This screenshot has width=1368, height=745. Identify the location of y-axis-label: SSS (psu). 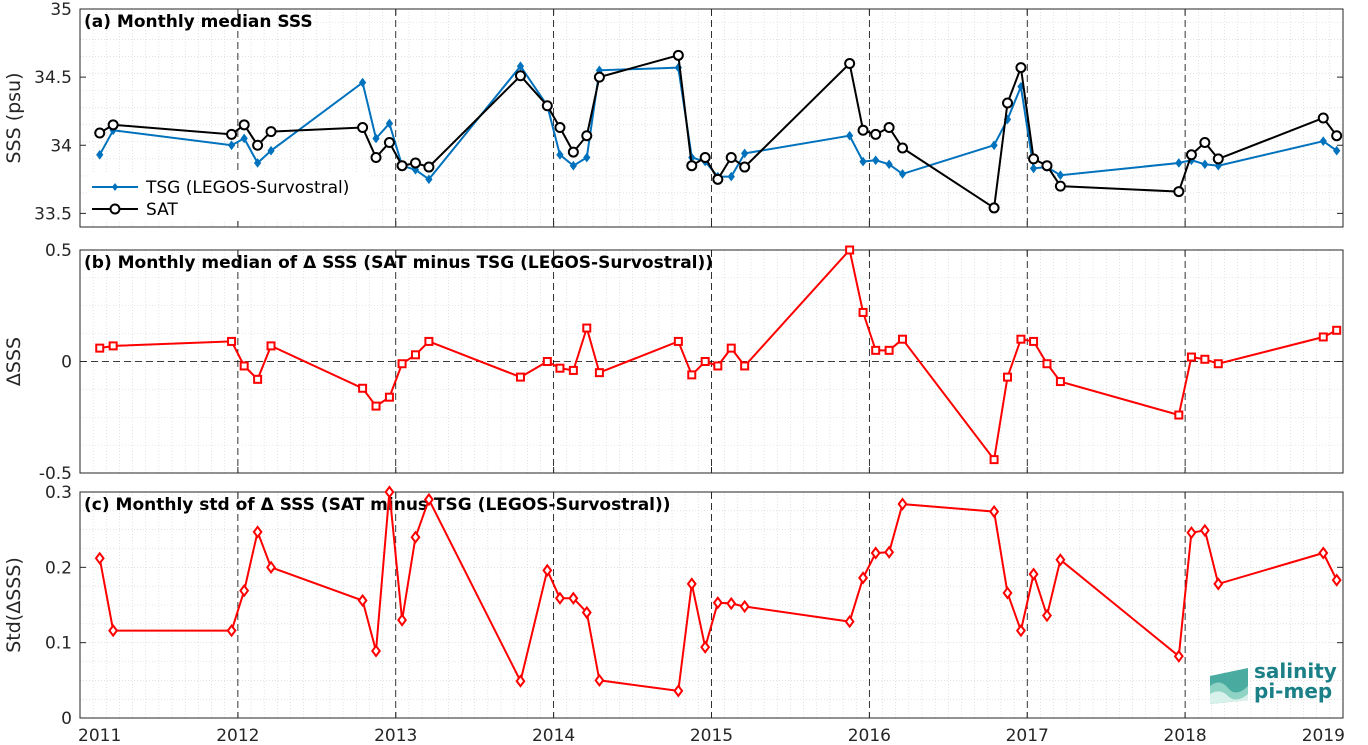
(14, 117).